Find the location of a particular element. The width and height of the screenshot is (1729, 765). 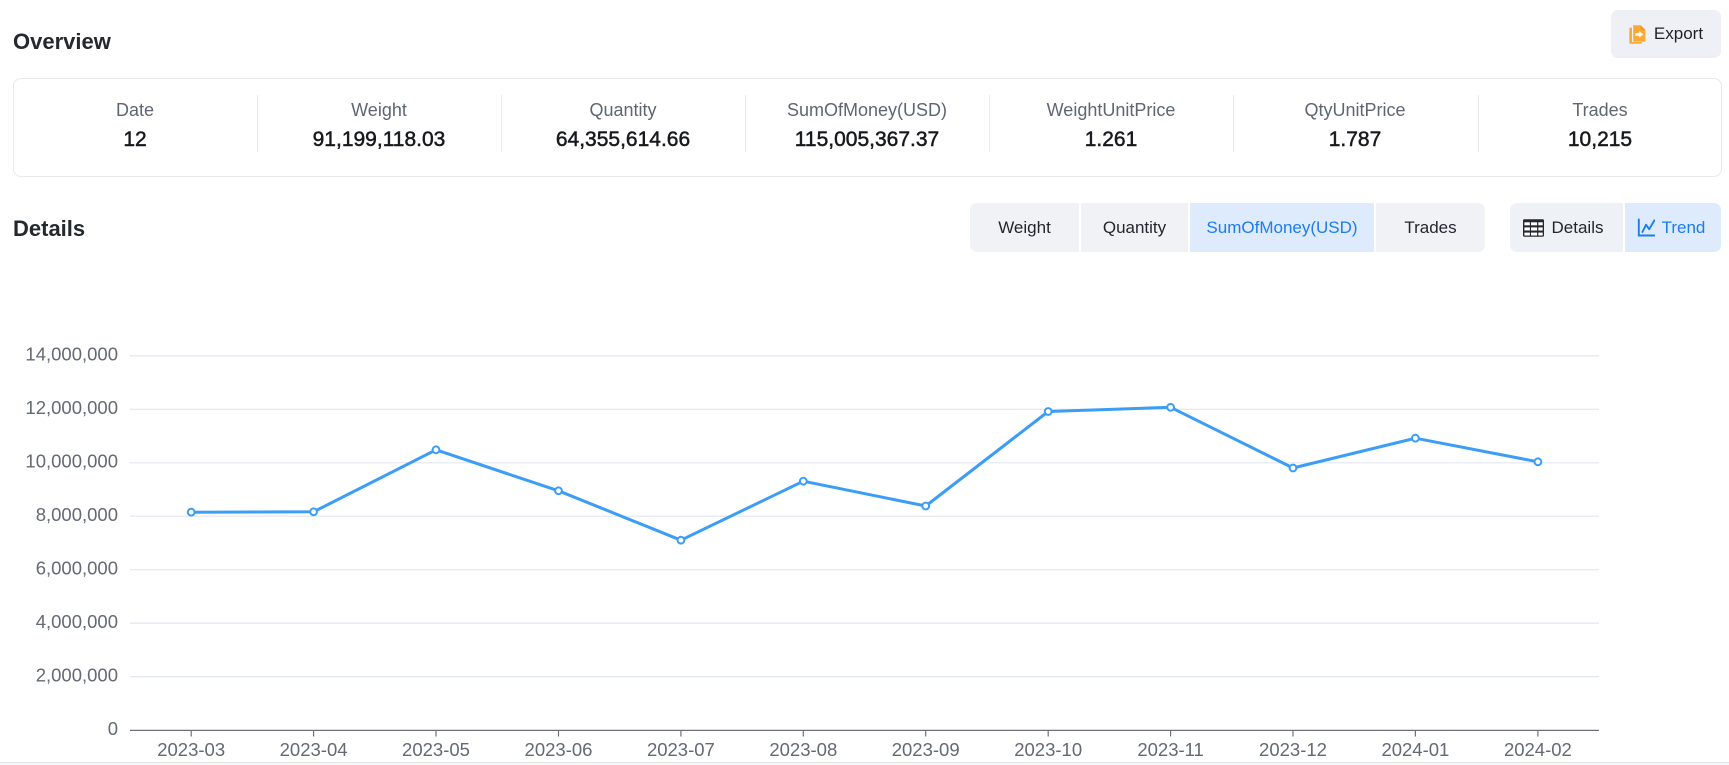

svg-text: 2023-04 is located at coordinates (314, 749).